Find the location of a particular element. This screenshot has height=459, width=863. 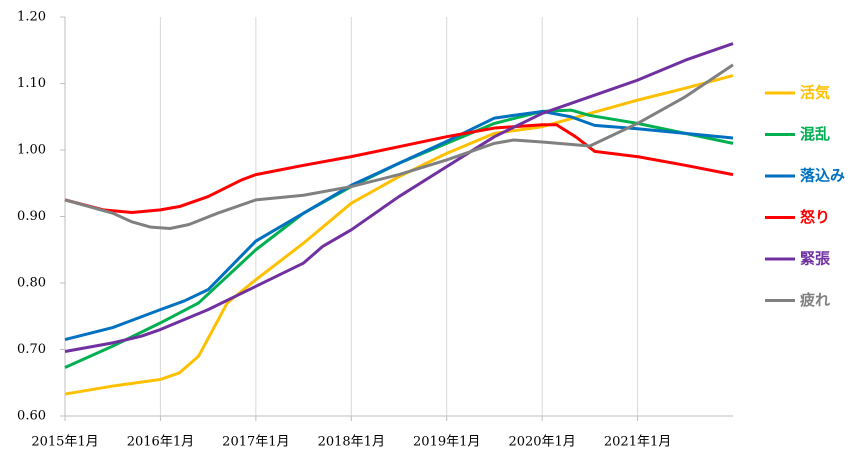

x-tick-label: 2015年1月 is located at coordinates (64, 442).